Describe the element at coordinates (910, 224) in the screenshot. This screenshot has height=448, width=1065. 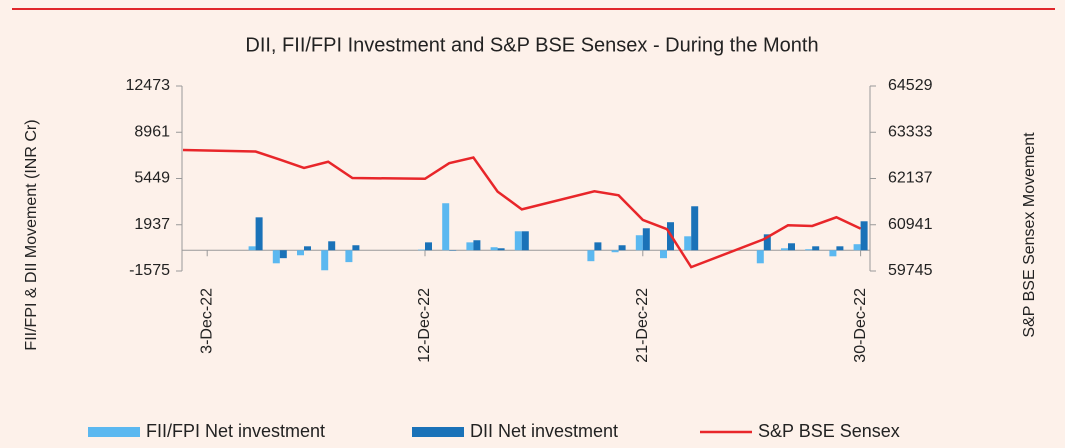
I see `y2-tick-label: 60941` at that location.